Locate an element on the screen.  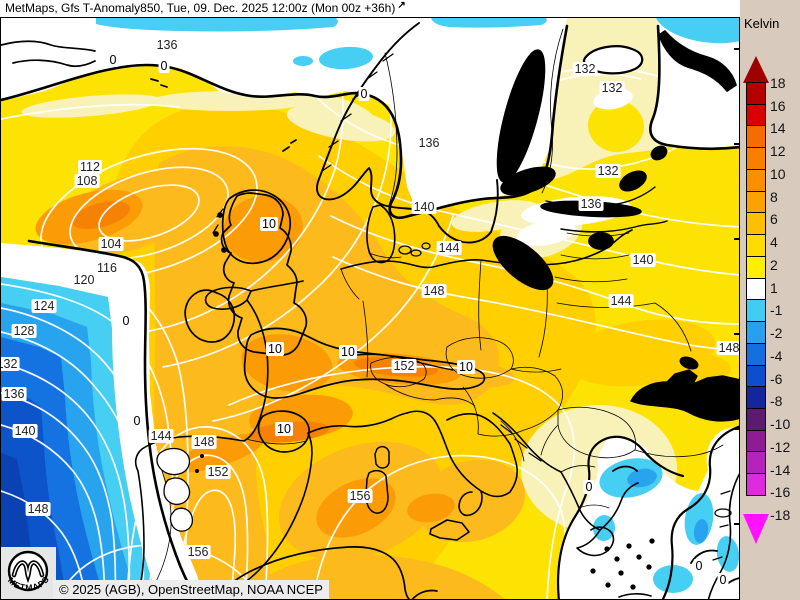
colorbar-tick-label: -6 is located at coordinates (776, 378).